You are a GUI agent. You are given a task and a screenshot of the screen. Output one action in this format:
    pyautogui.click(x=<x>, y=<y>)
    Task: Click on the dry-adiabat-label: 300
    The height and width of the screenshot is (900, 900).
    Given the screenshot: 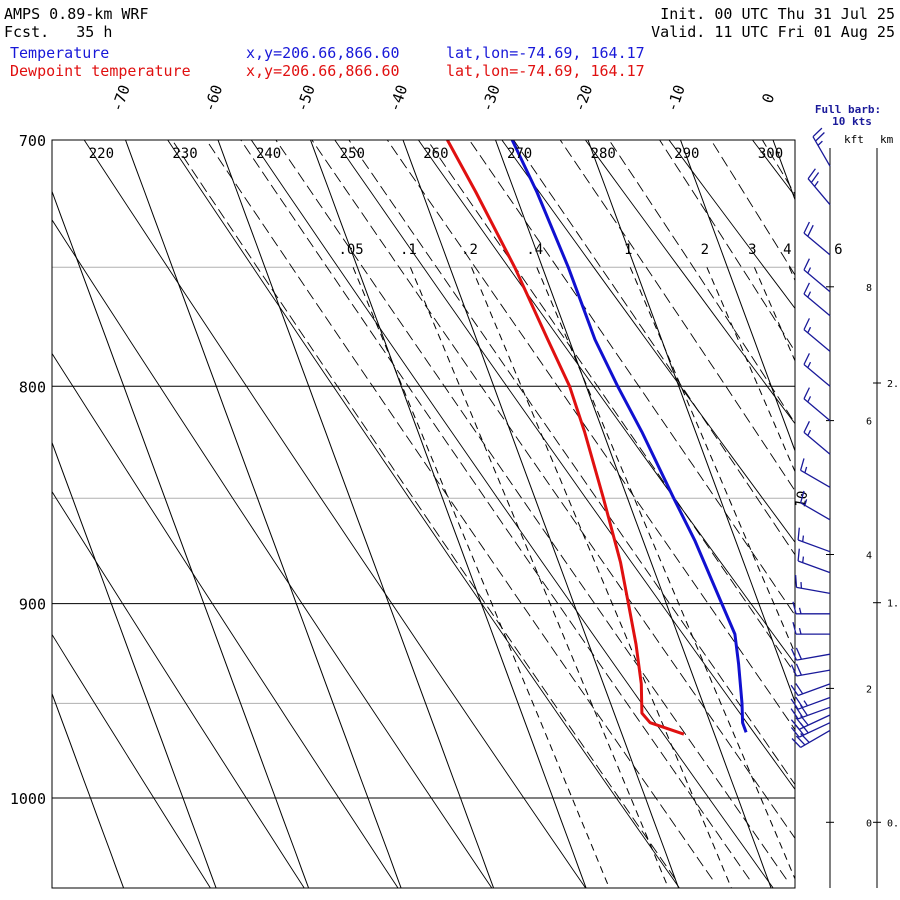 What is the action you would take?
    pyautogui.click(x=770, y=154)
    